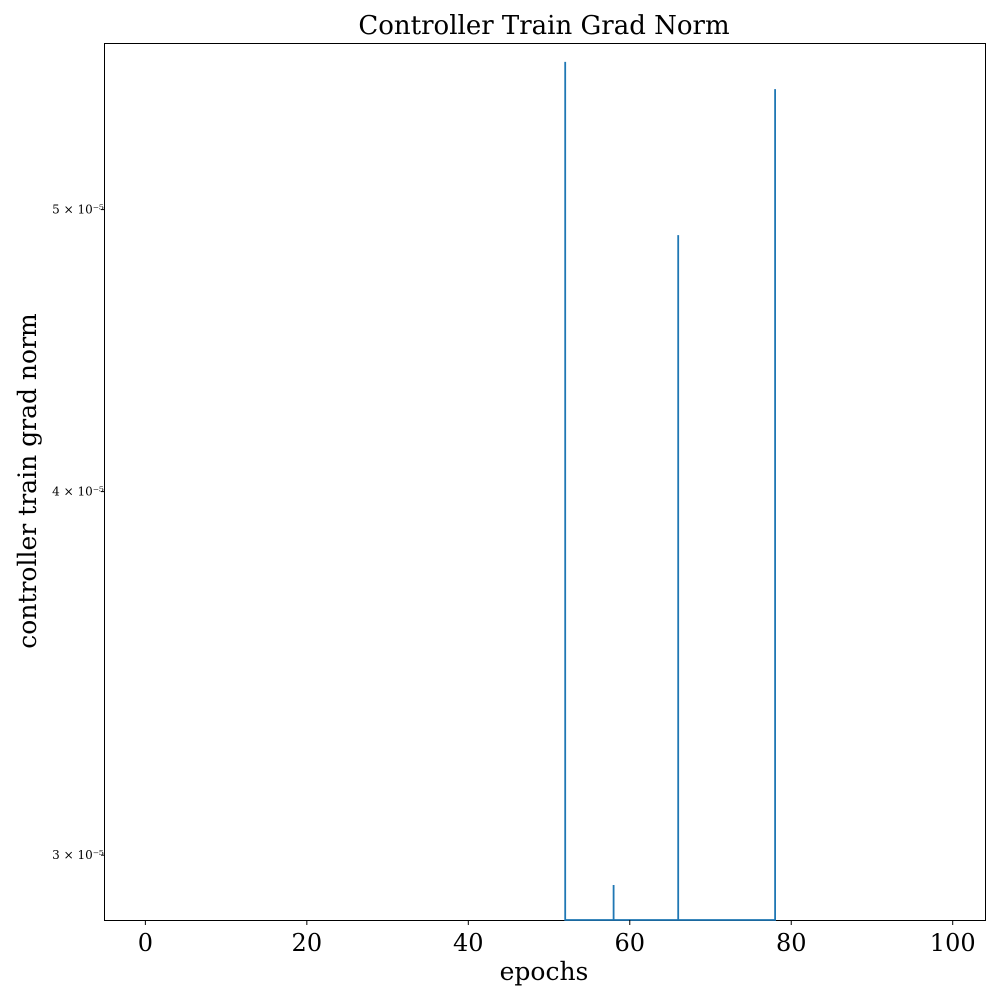  I want to click on y-tick-label: 4 × 10⁻⁵, so click(78, 492).